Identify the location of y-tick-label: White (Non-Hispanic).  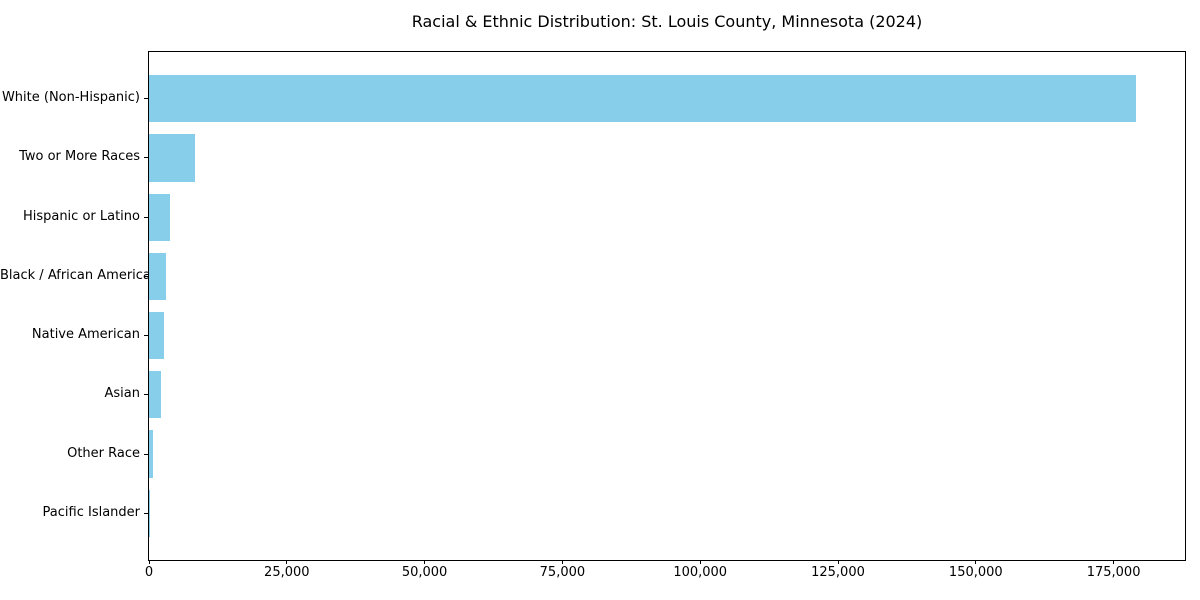
(70, 98).